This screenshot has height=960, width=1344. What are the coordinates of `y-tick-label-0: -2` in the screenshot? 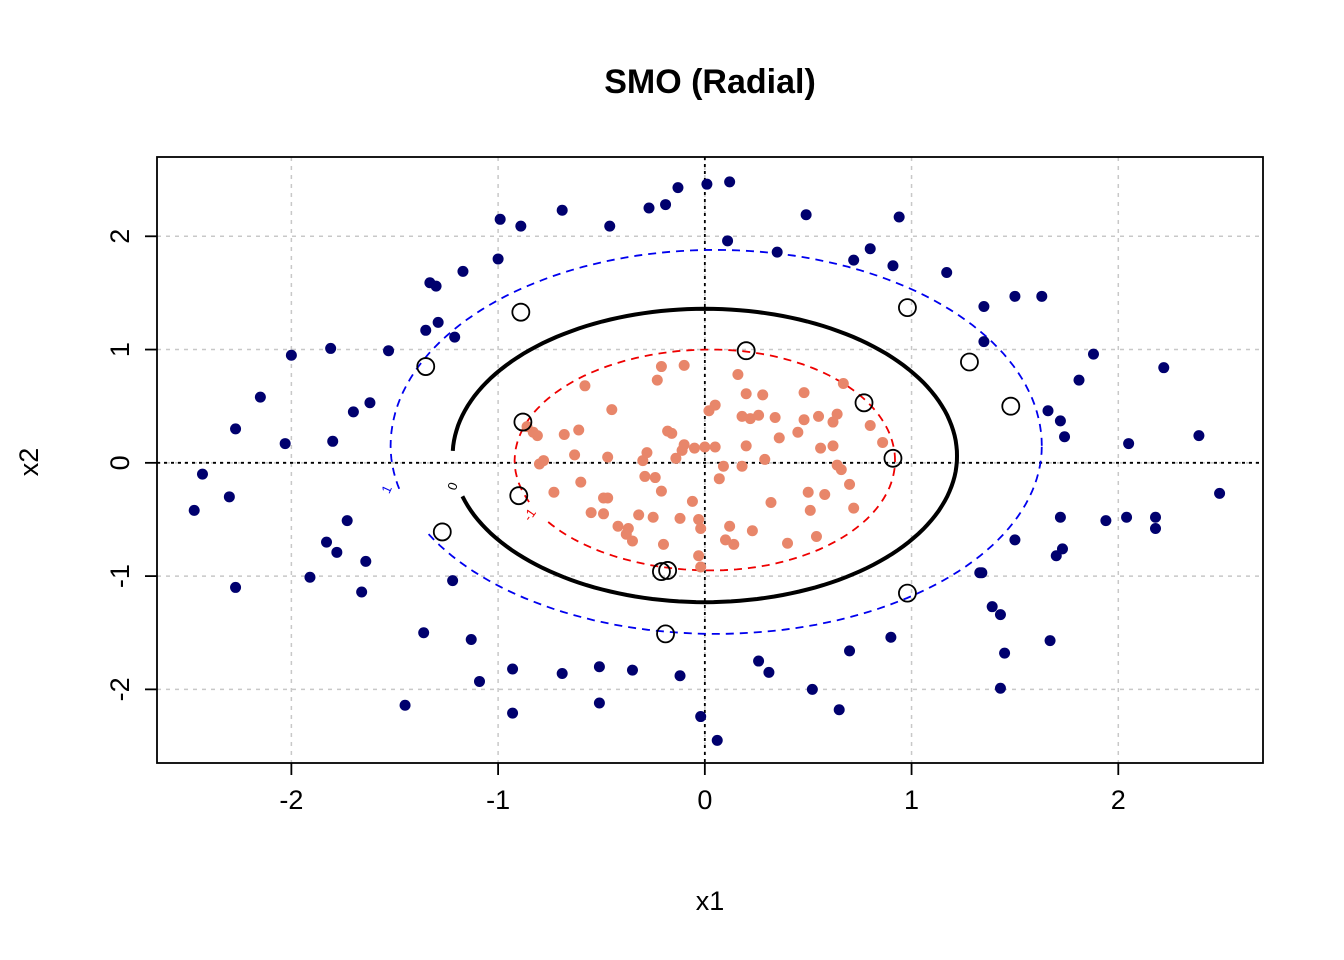 It's located at (120, 689).